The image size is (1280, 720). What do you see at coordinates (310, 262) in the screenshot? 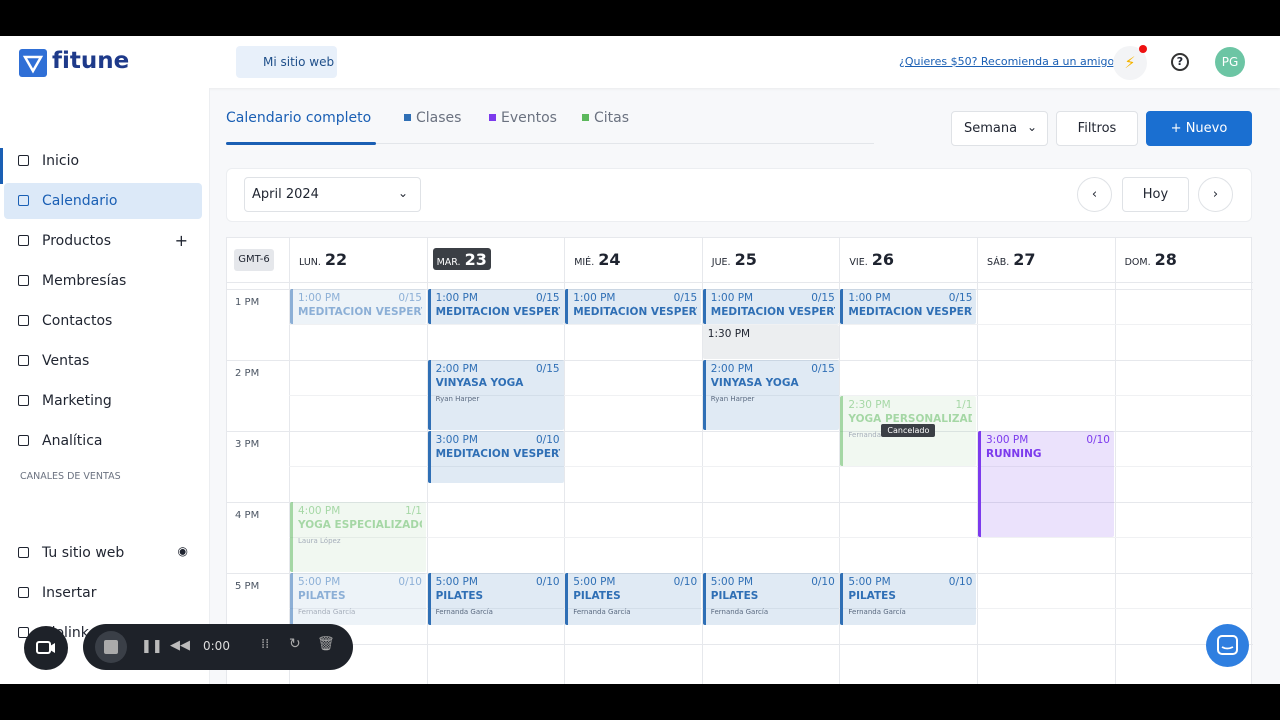
I see `weekday: LUN.` at bounding box center [310, 262].